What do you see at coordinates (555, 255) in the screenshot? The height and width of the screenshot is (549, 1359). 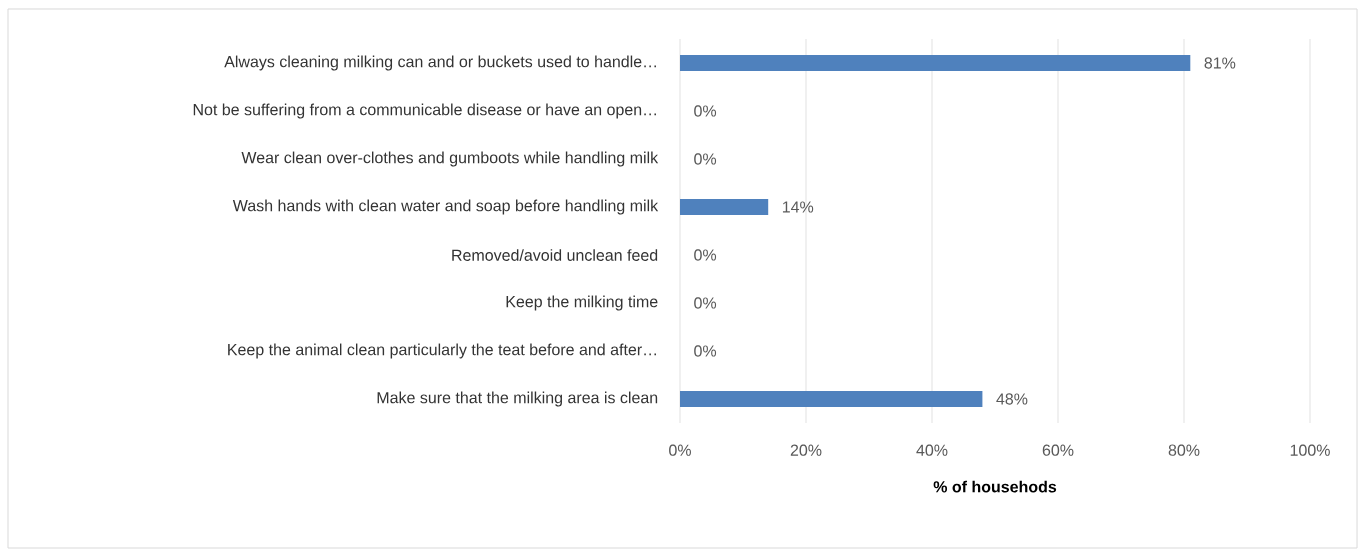 I see `y-tick-label: Removed/avoid unclean feed` at bounding box center [555, 255].